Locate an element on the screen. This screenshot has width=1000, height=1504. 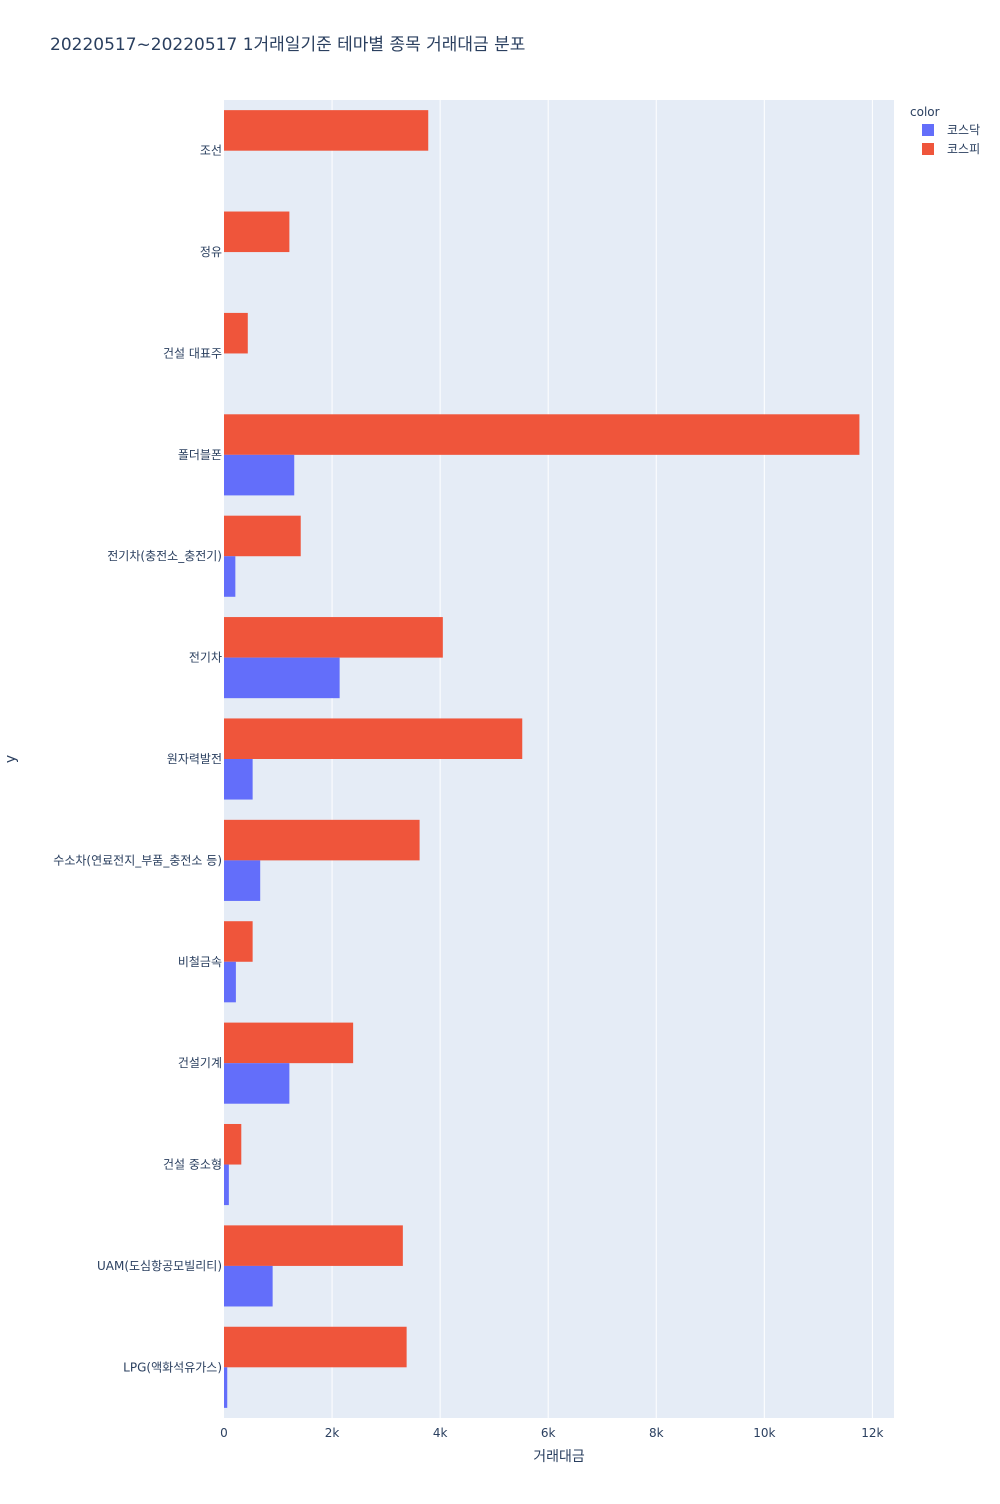
y-tick-label: 건설 대표주 is located at coordinates (192, 353).